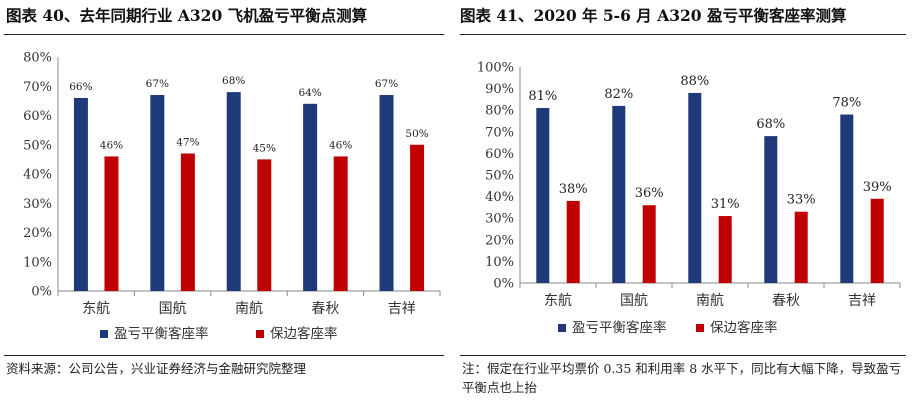 The height and width of the screenshot is (402, 913). I want to click on left-chart-title: 图表 40、去年同期行业 A320 飞机盈亏平衡点测算, so click(187, 15).